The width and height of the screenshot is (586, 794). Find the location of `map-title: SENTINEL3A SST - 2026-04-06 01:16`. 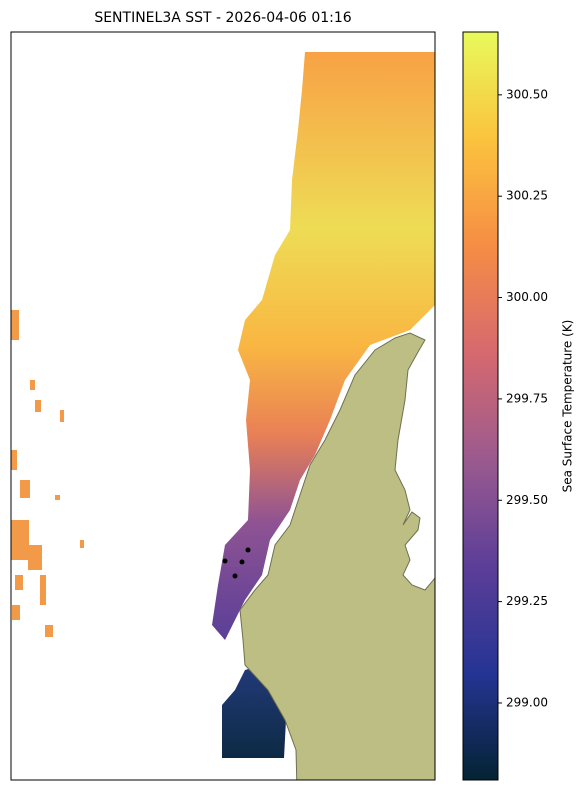

map-title: SENTINEL3A SST - 2026-04-06 01:16 is located at coordinates (222, 18).